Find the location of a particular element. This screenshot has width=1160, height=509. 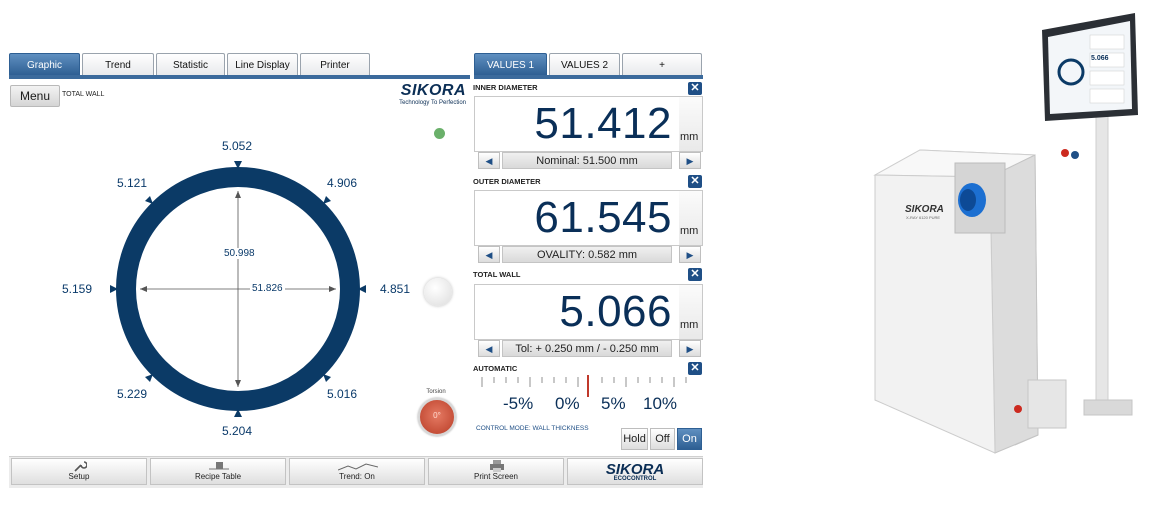

trend-toggle-button: Trend: On is located at coordinates (357, 471).